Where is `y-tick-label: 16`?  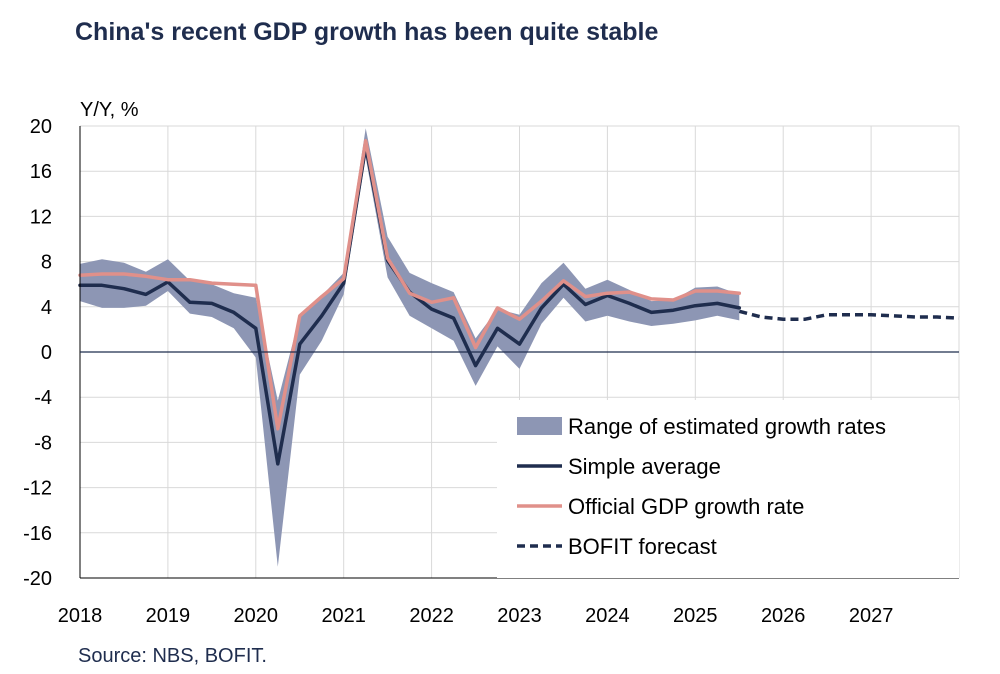 y-tick-label: 16 is located at coordinates (41, 172).